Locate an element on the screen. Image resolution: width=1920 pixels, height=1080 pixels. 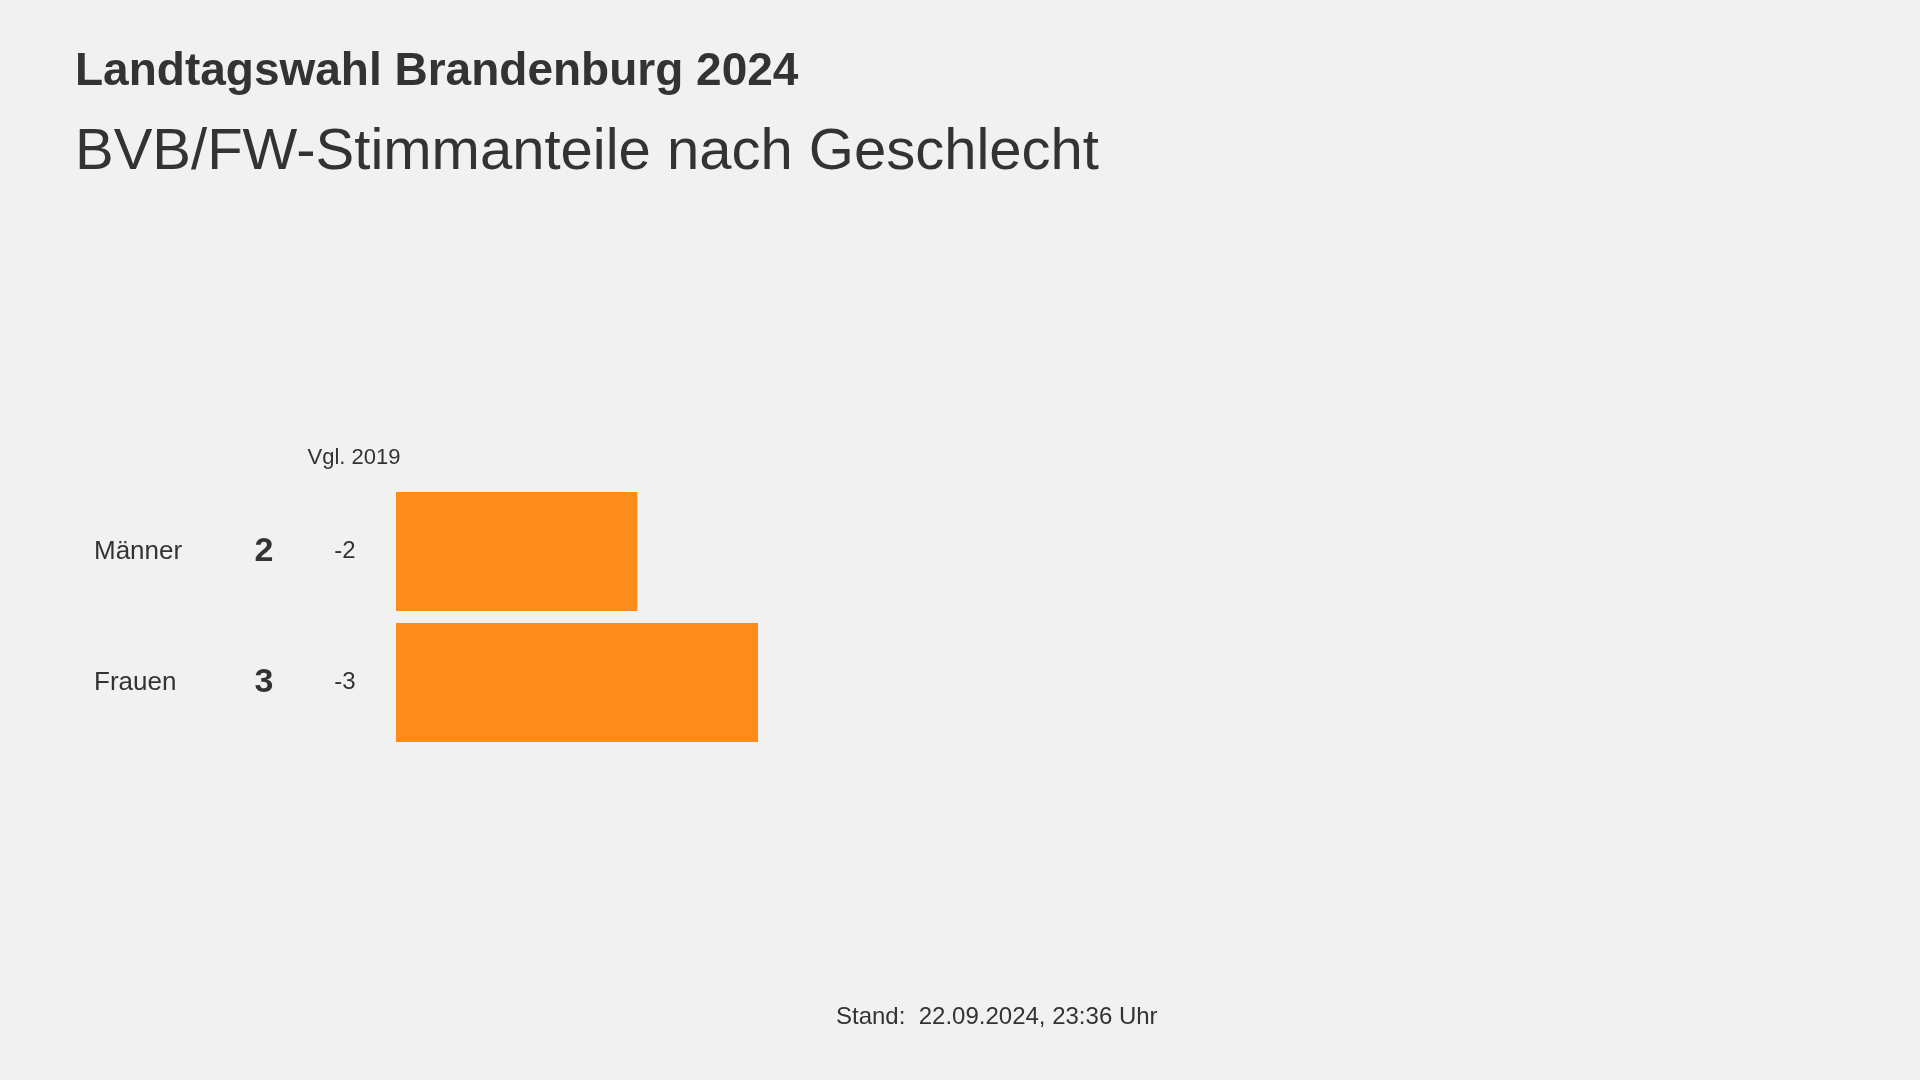
text: Vgl. 2019 is located at coordinates (354, 457).